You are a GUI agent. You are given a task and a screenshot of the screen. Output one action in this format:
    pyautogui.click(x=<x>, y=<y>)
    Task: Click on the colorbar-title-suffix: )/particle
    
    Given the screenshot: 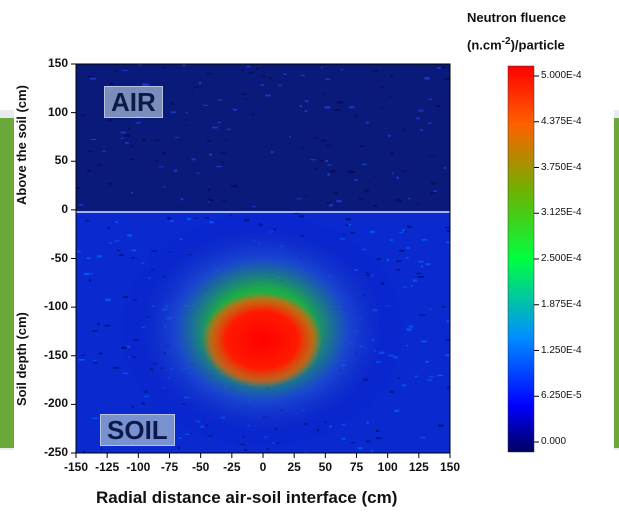 What is the action you would take?
    pyautogui.click(x=537, y=45)
    